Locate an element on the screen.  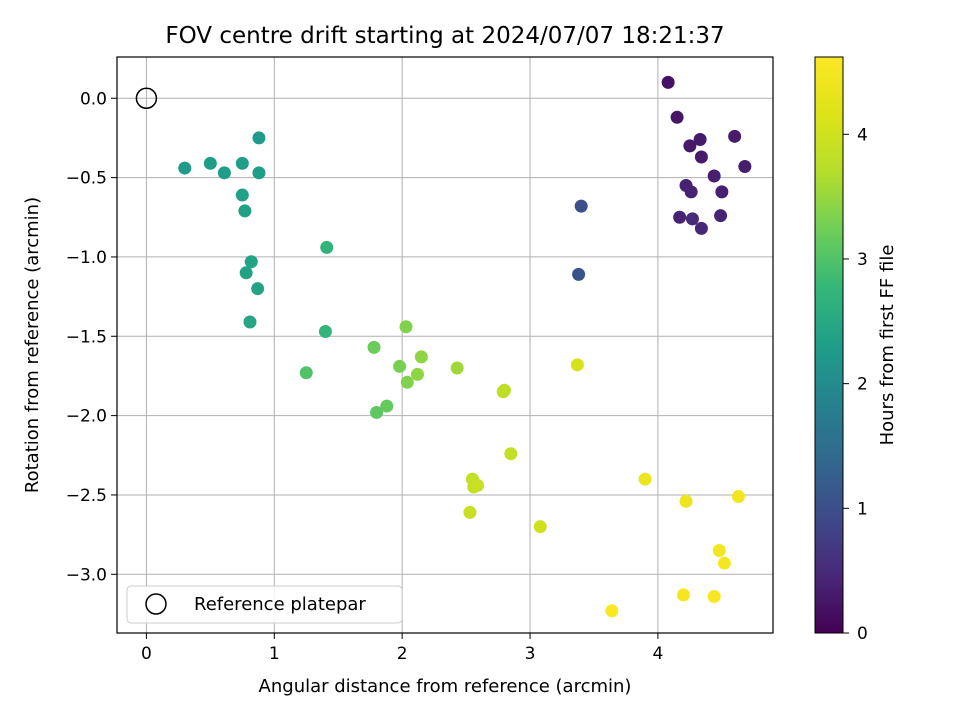
y-tick-label: −2.0 is located at coordinates (86, 417).